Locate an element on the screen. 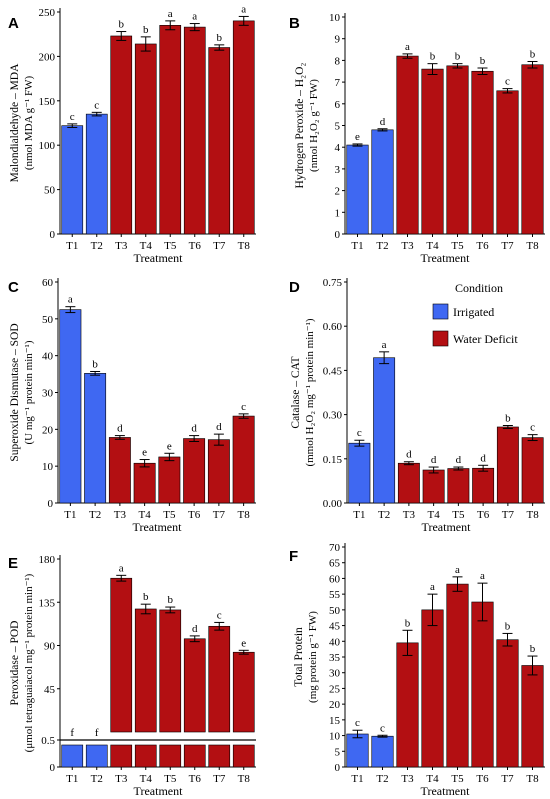 The width and height of the screenshot is (550, 799). bar-lower-t8 is located at coordinates (243, 756).